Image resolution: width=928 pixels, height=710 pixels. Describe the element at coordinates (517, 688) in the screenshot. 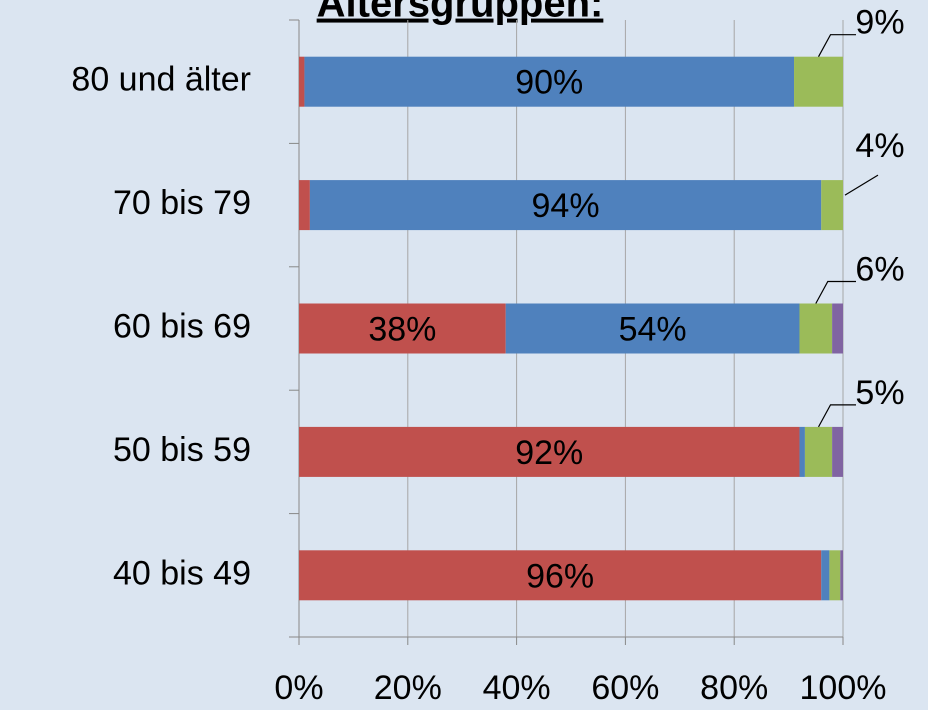

I see `x-tick-label: 40%` at that location.